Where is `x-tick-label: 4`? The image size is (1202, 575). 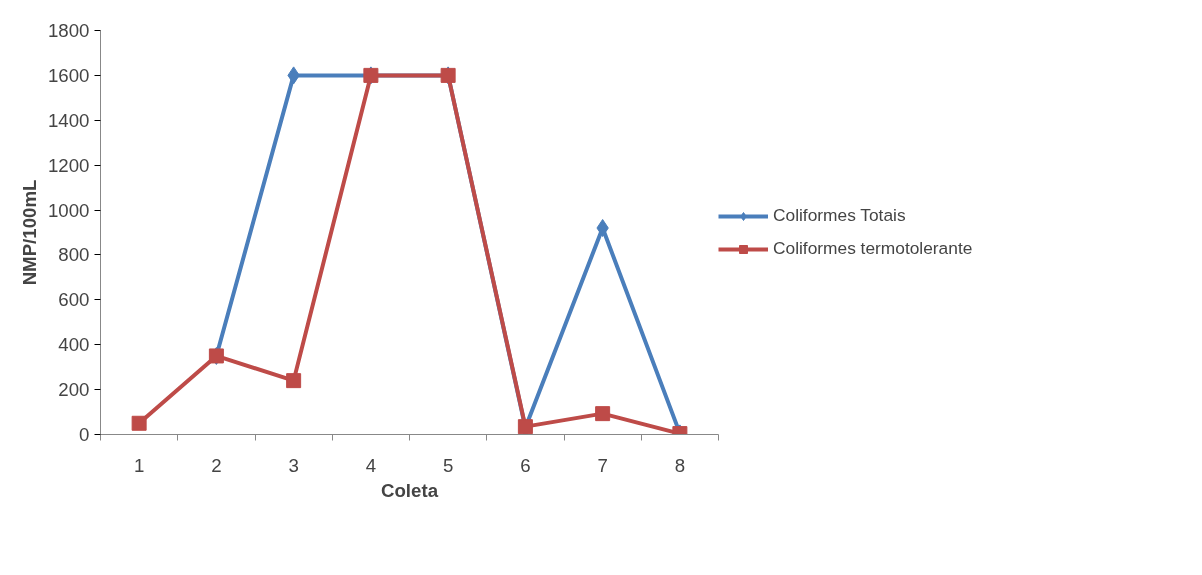 x-tick-label: 4 is located at coordinates (371, 465).